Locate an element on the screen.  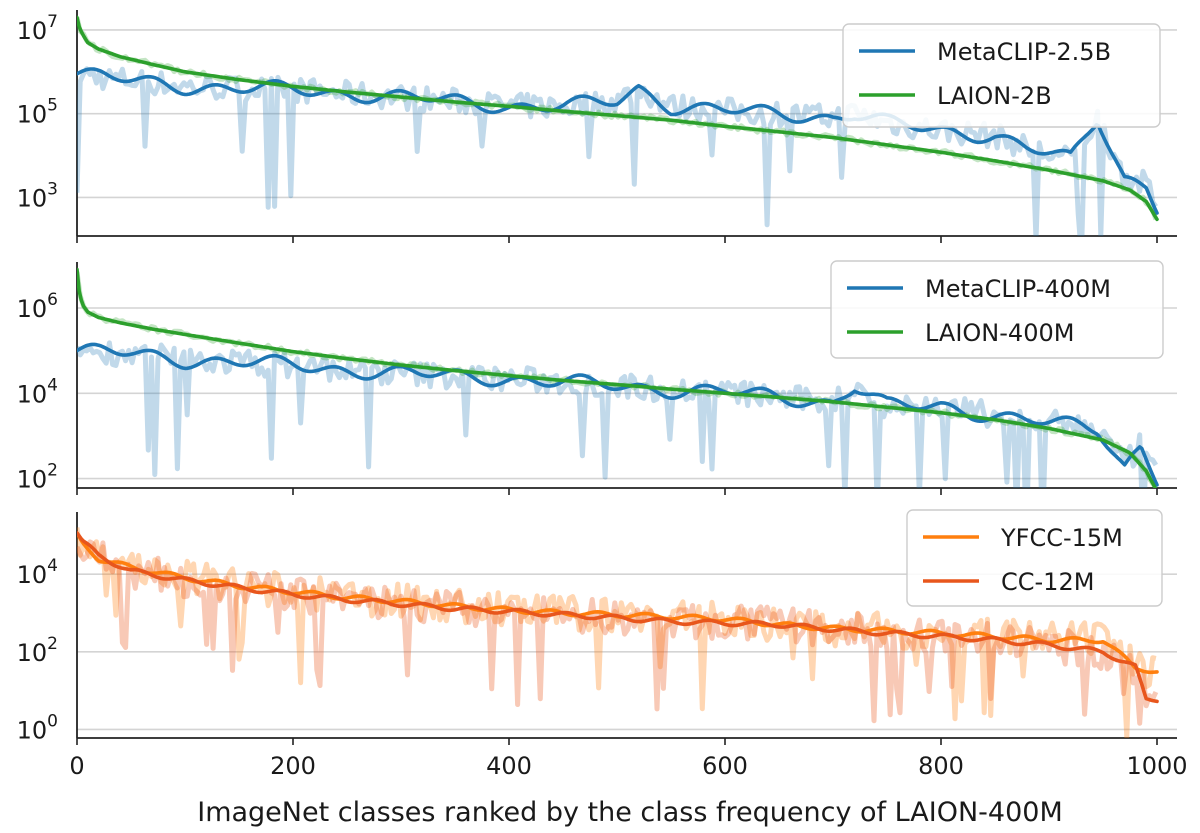
legend-label: CC-12M is located at coordinates (1047, 582).